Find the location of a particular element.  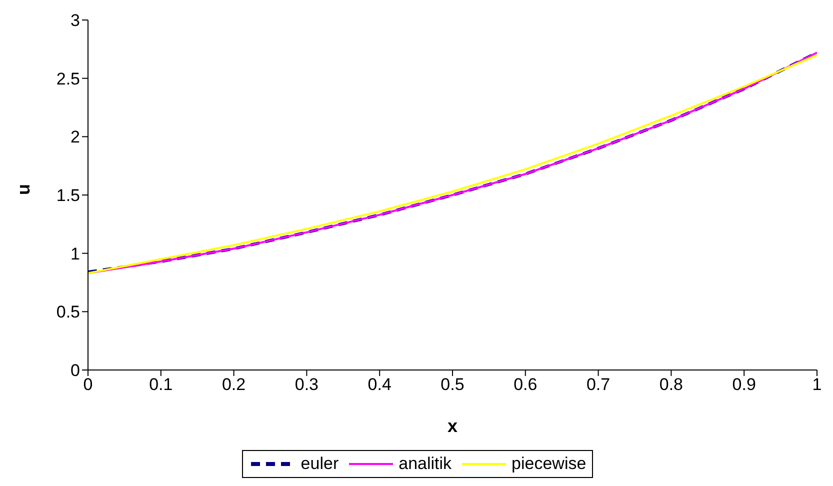

x-tick-label: 1 is located at coordinates (817, 384).